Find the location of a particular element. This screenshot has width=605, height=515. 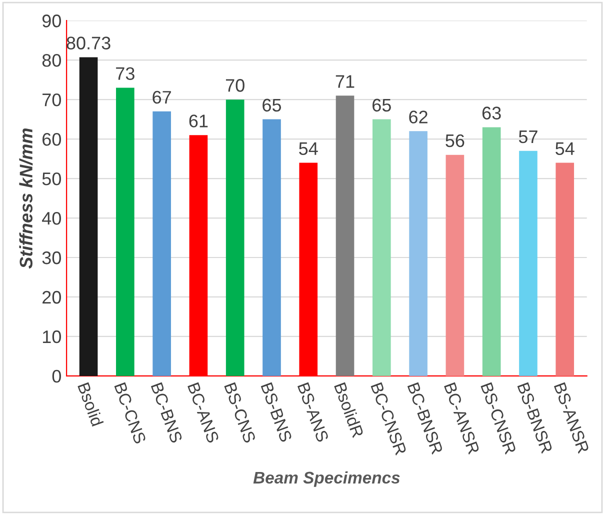

x-axis-title: Beam Specimencs is located at coordinates (326, 479).